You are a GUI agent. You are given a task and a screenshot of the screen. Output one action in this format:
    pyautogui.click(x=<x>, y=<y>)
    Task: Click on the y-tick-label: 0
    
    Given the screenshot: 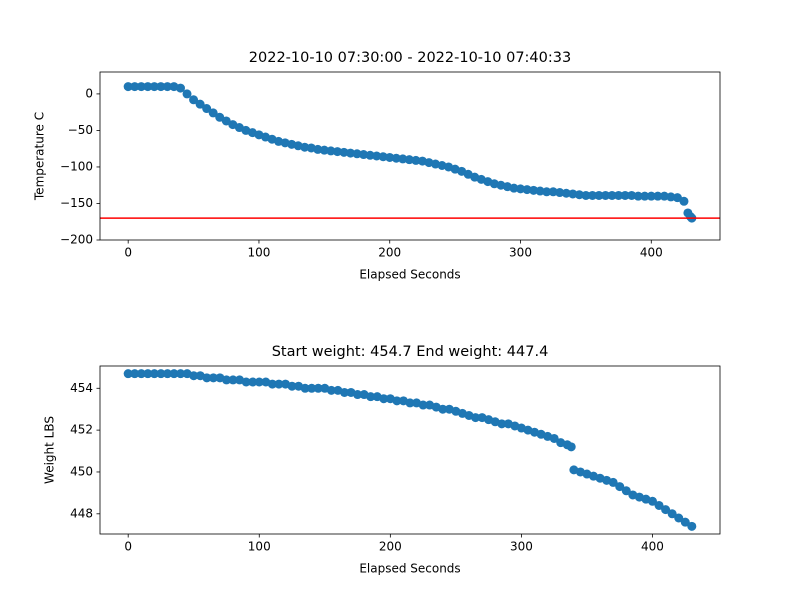 What is the action you would take?
    pyautogui.click(x=89, y=93)
    